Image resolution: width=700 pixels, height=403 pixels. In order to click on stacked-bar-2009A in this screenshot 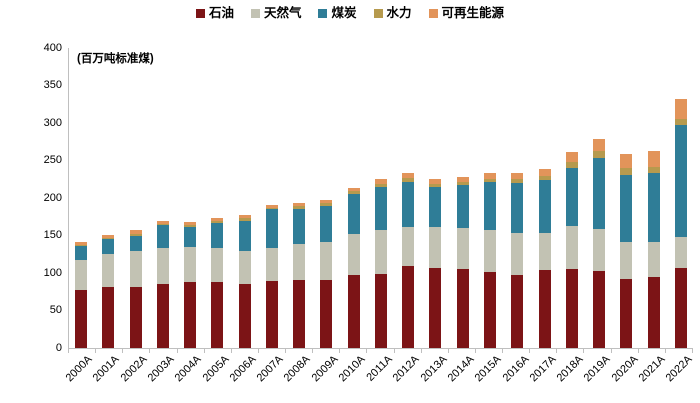, I will do `click(326, 274)`.